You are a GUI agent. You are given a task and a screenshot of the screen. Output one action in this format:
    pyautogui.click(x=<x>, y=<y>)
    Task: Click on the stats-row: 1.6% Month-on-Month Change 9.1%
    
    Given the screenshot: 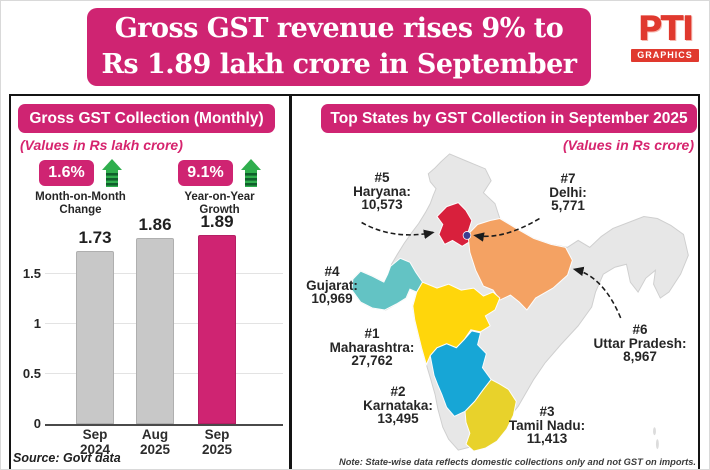 What is the action you would take?
    pyautogui.click(x=150, y=187)
    